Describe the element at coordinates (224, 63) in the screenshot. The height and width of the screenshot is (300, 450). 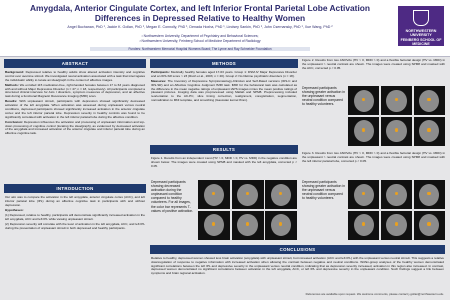
I see `section-header: METHODS` at that location.